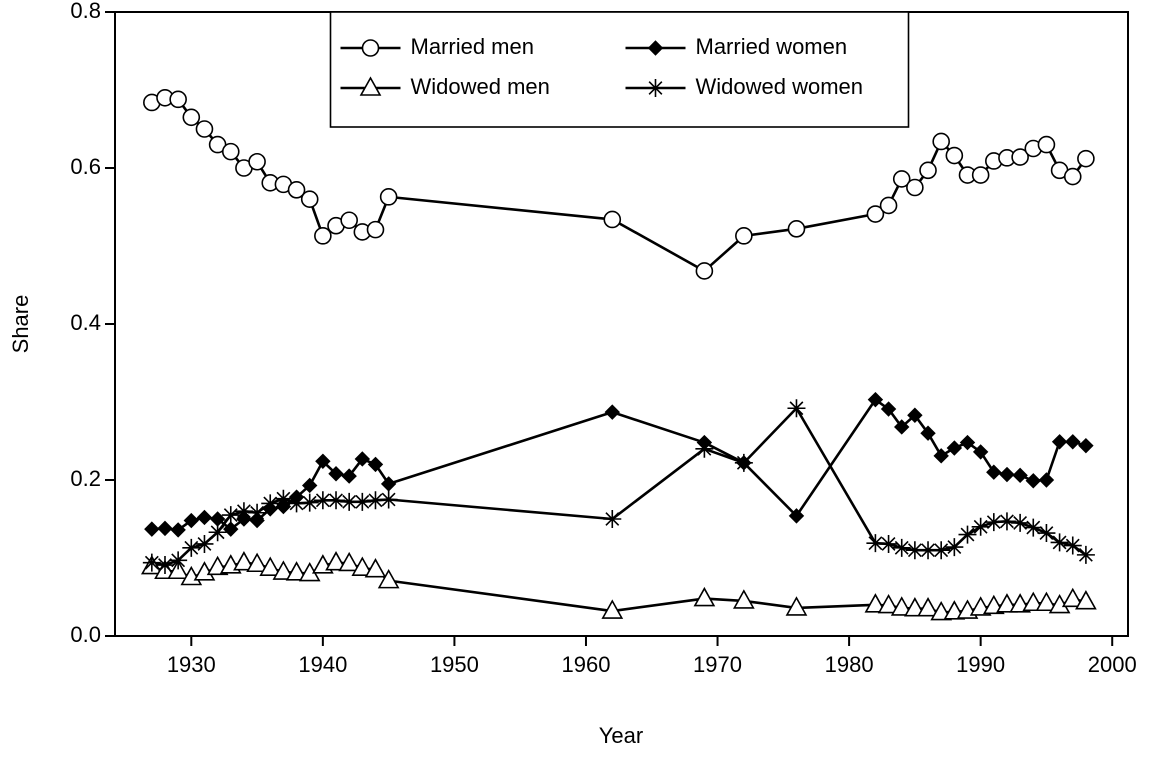 The width and height of the screenshot is (1157, 757). Describe the element at coordinates (772, 46) in the screenshot. I see `legend-label: Married women` at that location.